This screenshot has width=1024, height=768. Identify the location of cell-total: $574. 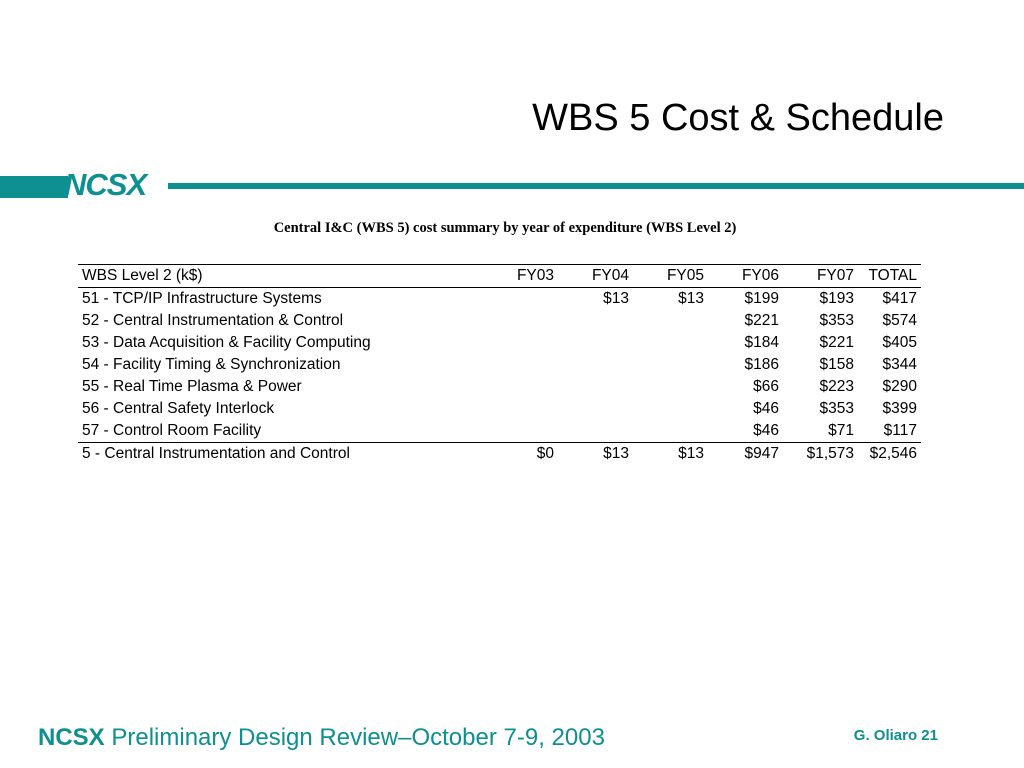
(899, 320).